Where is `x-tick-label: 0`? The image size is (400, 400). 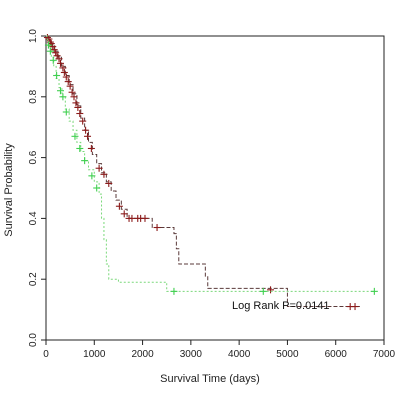
x-tick-label: 0 is located at coordinates (46, 354).